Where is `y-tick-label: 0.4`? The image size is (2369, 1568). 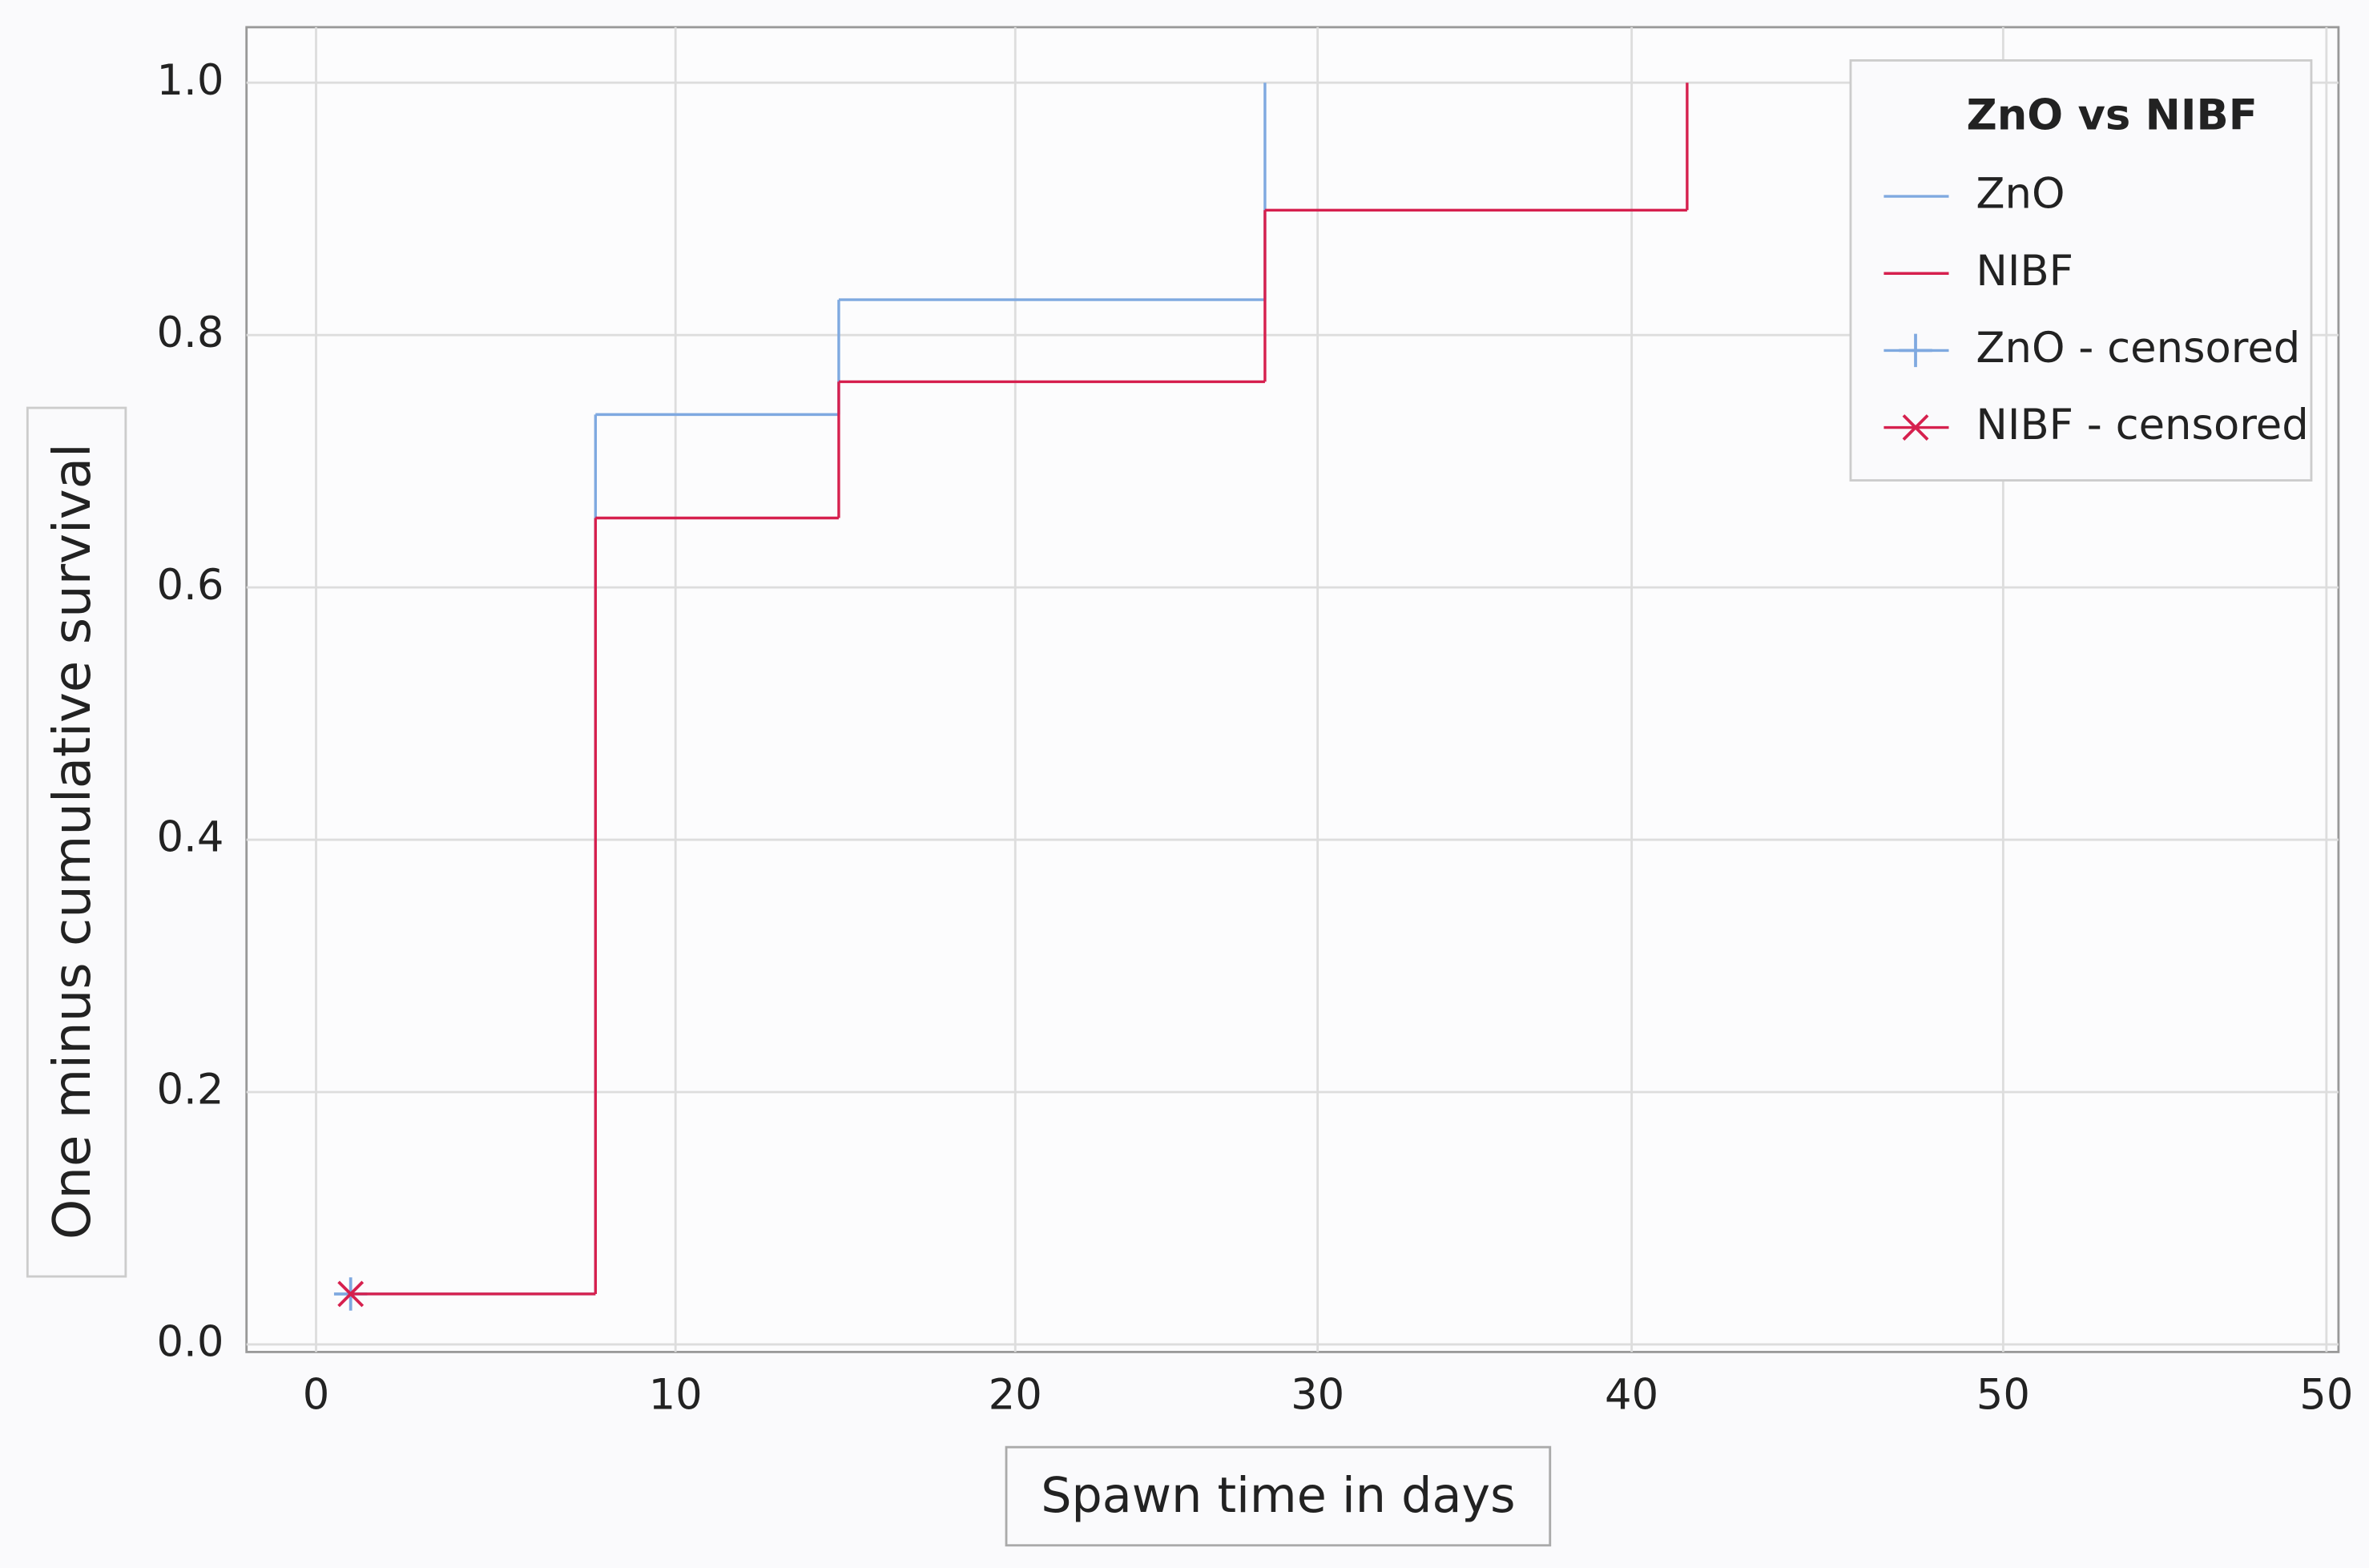
y-tick-label: 0.4 is located at coordinates (190, 837).